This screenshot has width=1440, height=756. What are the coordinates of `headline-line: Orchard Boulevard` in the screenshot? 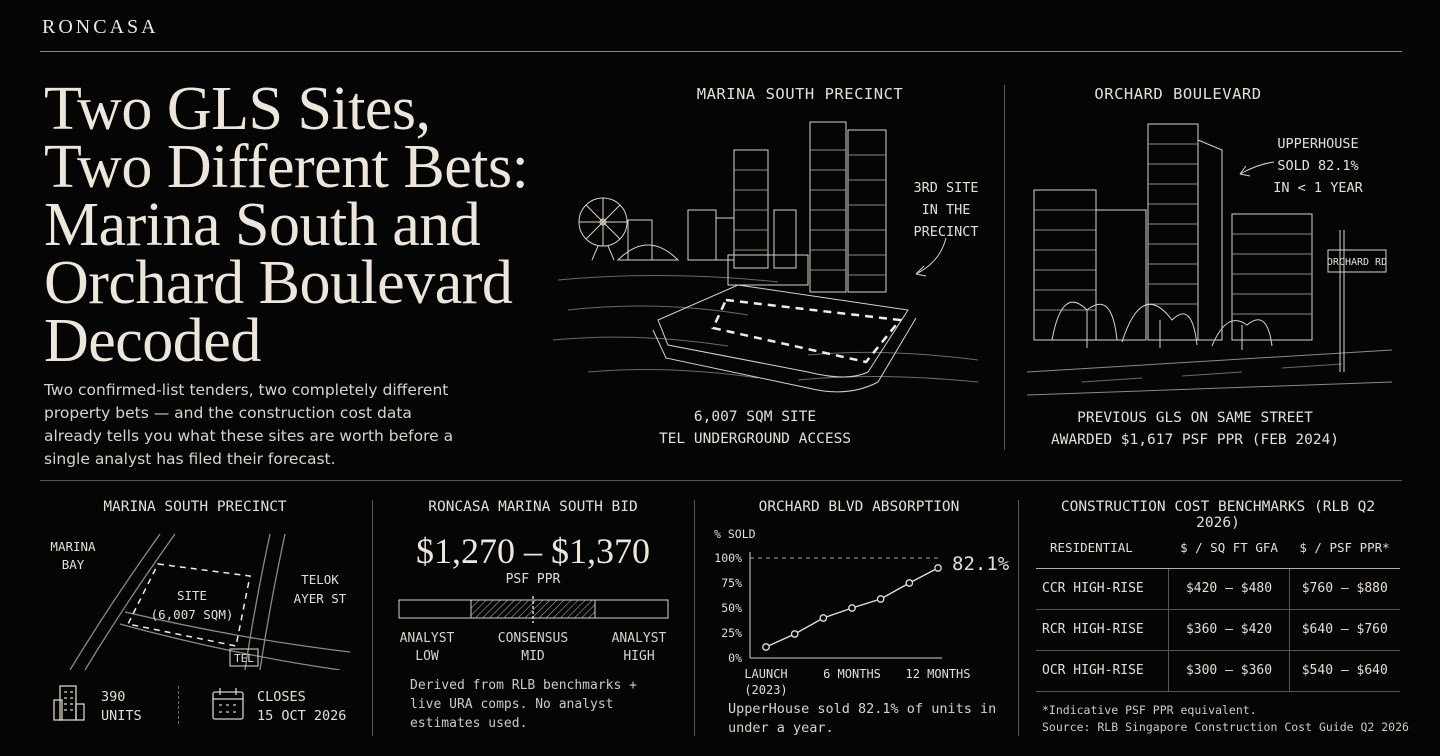 It's located at (278, 283).